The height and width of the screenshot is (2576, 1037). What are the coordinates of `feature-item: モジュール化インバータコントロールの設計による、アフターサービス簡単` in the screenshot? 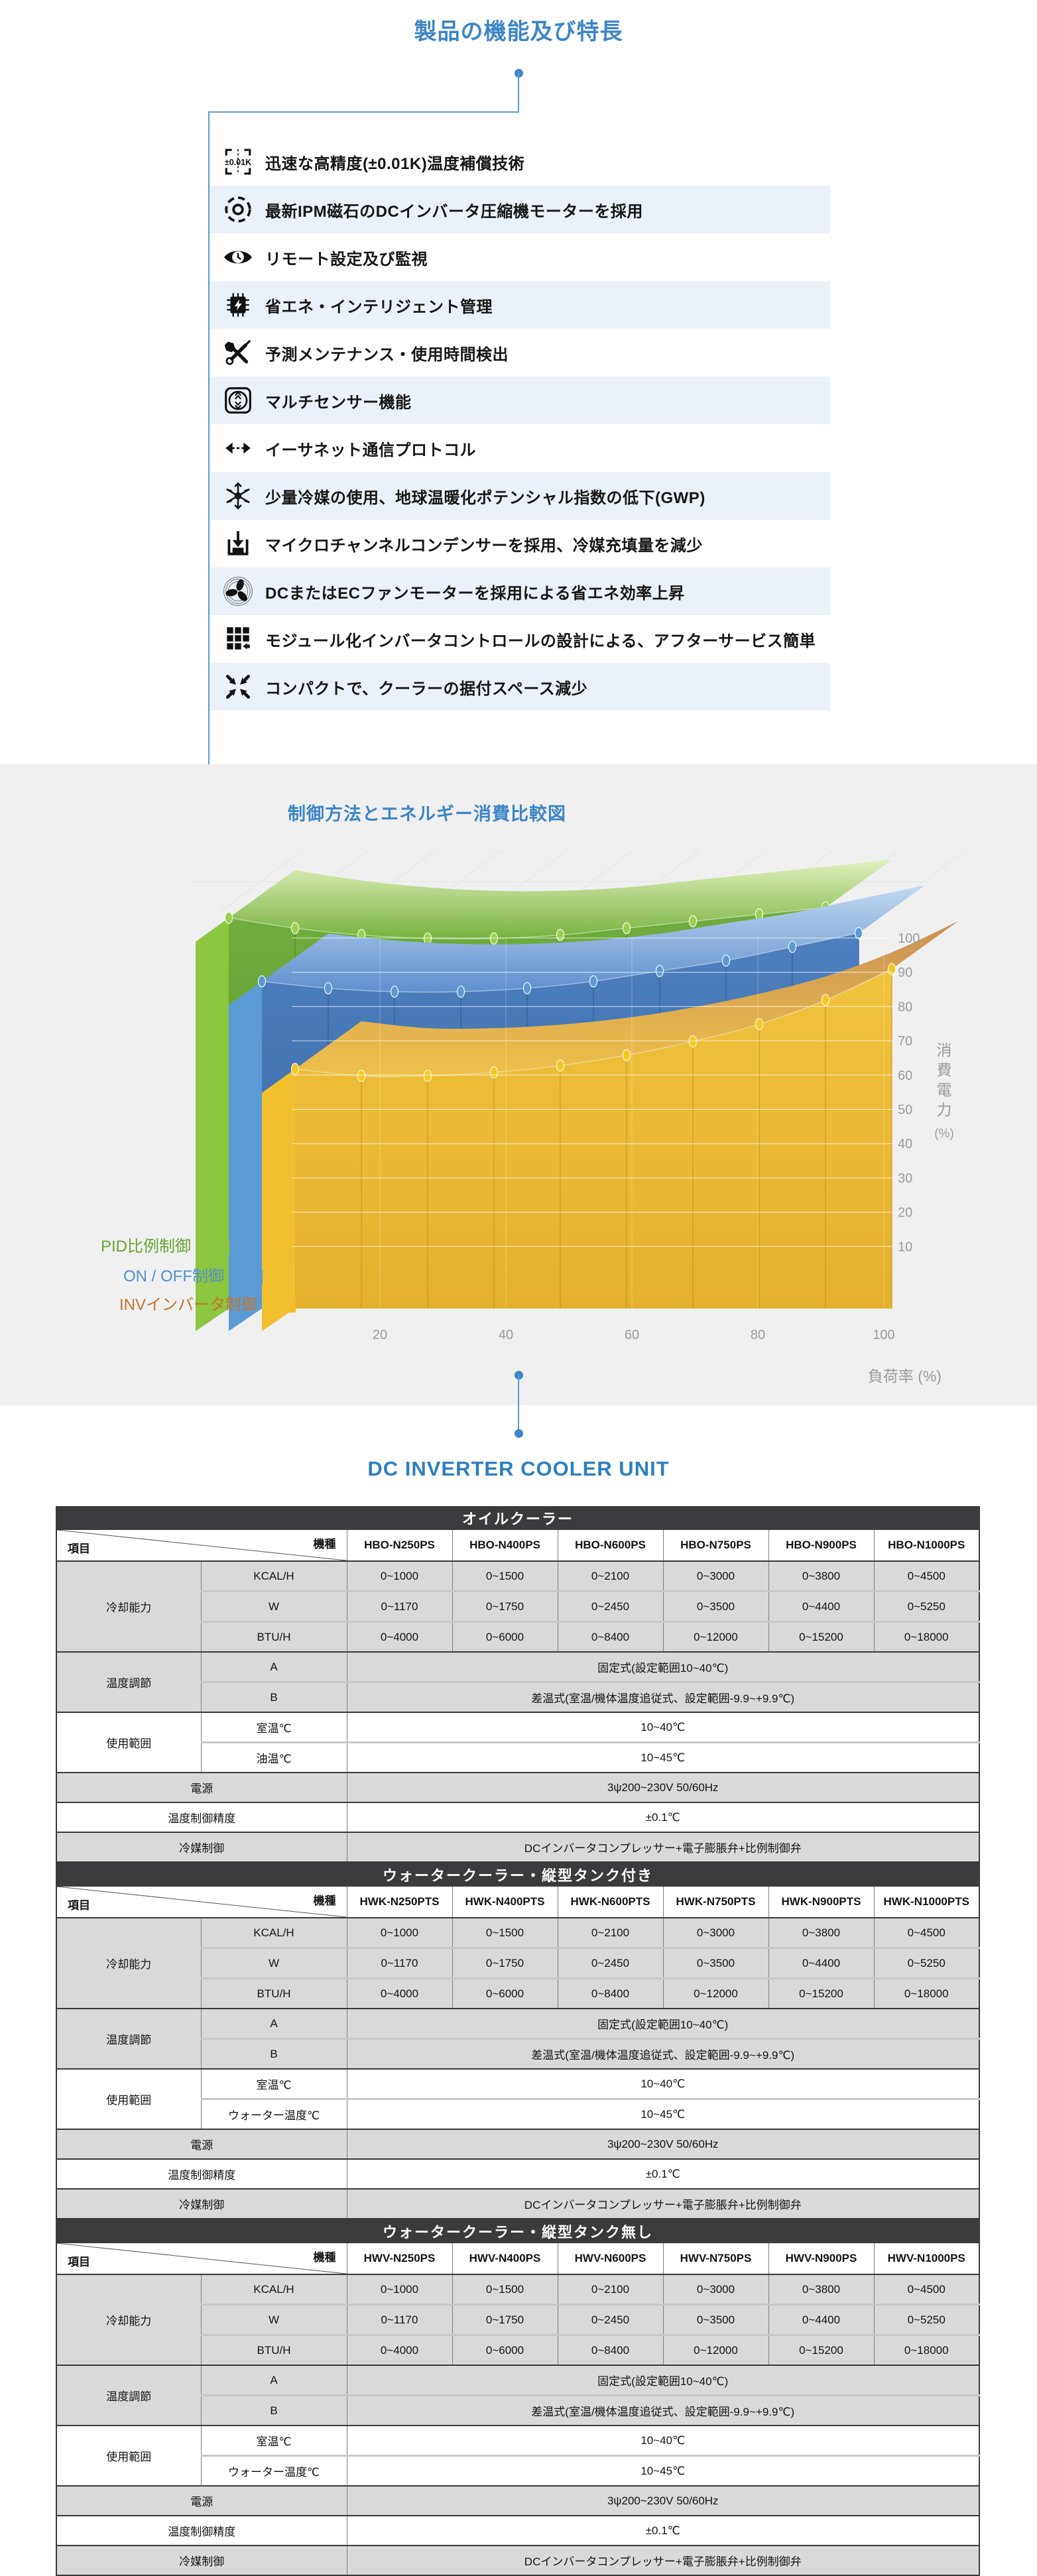 It's located at (520, 639).